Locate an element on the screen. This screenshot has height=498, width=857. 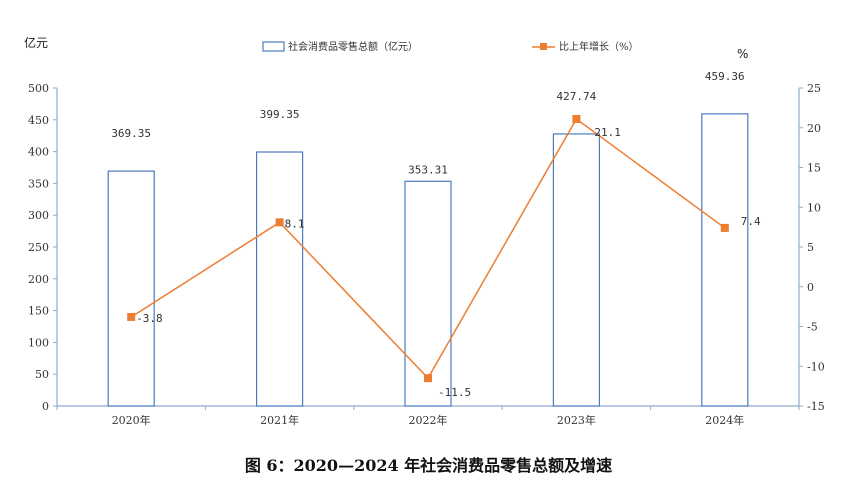
right-axis-ticks: -15 -10 -5 0 5 10 15 20 25 is located at coordinates (812, 247).